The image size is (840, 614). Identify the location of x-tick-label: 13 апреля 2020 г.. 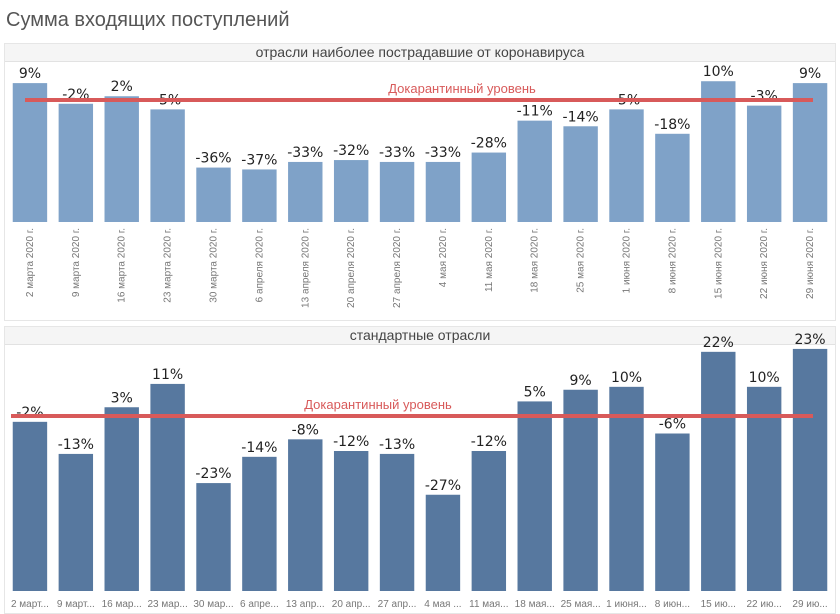
(305, 268).